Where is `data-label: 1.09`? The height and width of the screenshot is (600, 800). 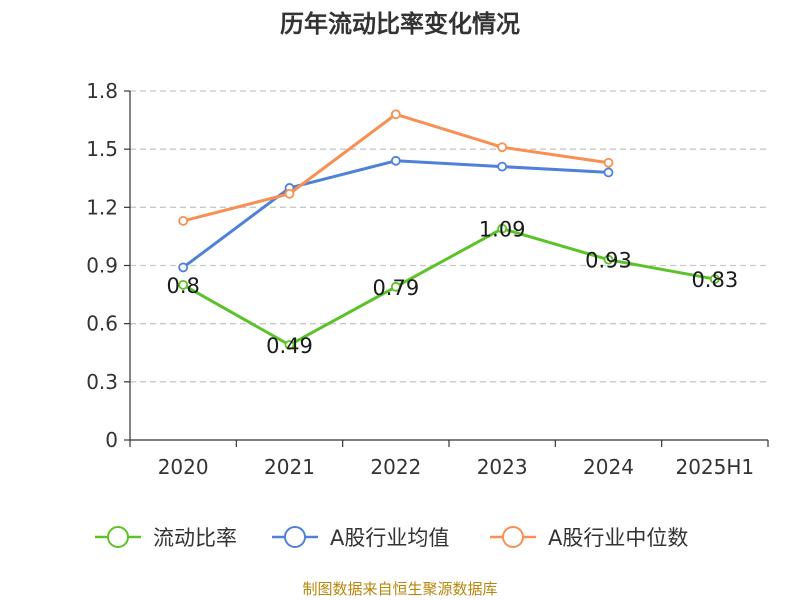
data-label: 1.09 is located at coordinates (502, 230).